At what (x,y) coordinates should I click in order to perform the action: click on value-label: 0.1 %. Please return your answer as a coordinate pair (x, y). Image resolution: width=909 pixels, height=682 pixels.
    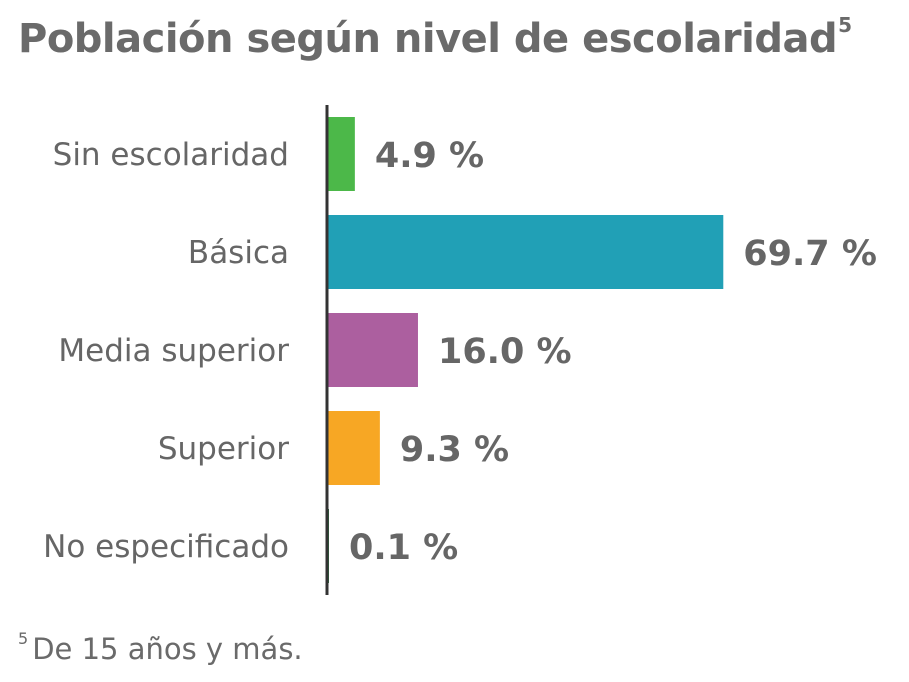
    Looking at the image, I should click on (403, 548).